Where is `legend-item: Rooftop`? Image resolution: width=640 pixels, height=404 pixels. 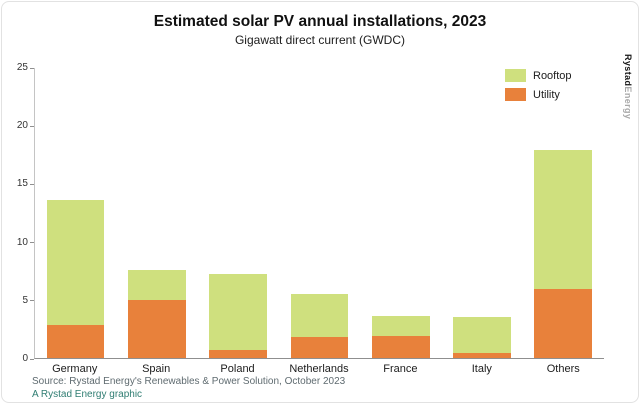 legend-item: Rooftop is located at coordinates (538, 75).